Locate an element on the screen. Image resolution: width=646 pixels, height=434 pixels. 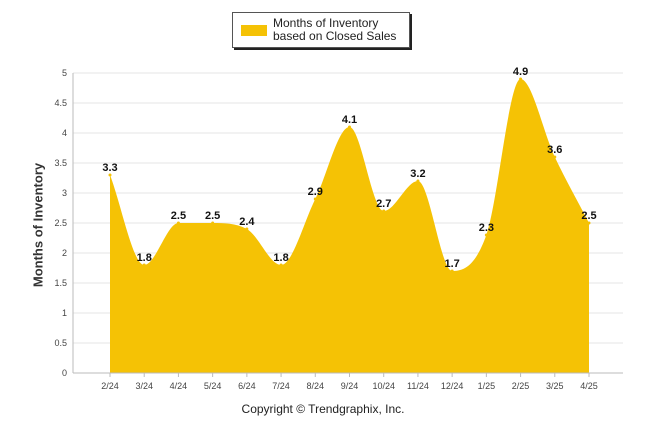
x-tick-label: 4/25 is located at coordinates (589, 386).